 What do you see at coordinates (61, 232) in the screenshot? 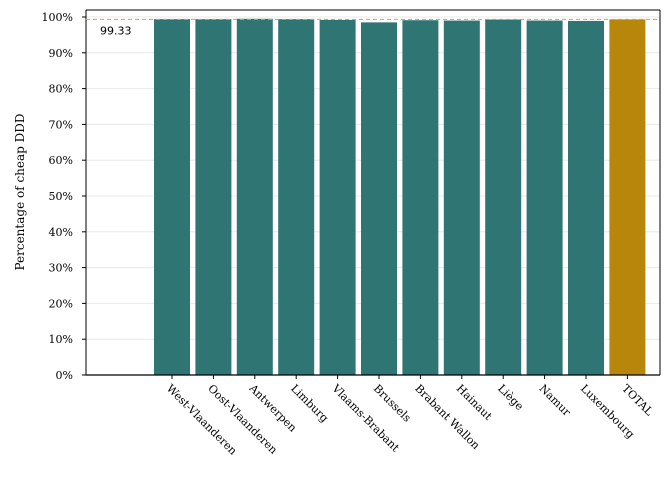
I see `y-tick-label: 40%` at bounding box center [61, 232].